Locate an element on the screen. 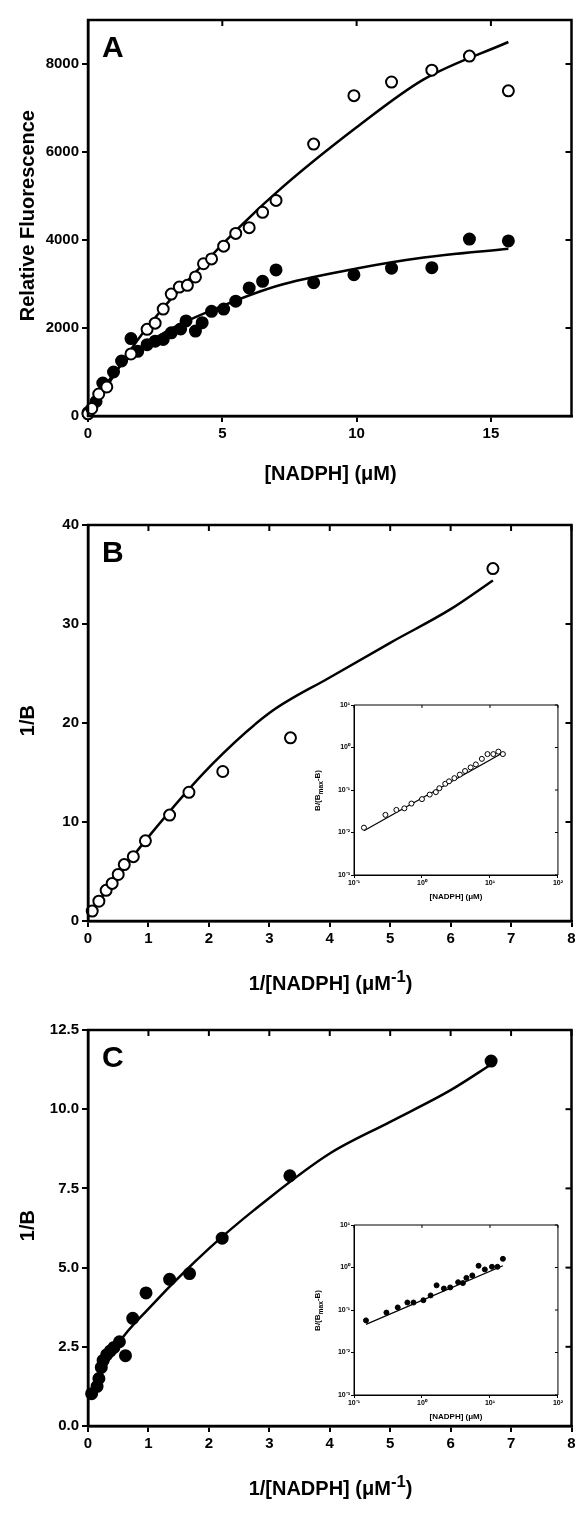  y-tick-label: 4000 is located at coordinates (62, 239).